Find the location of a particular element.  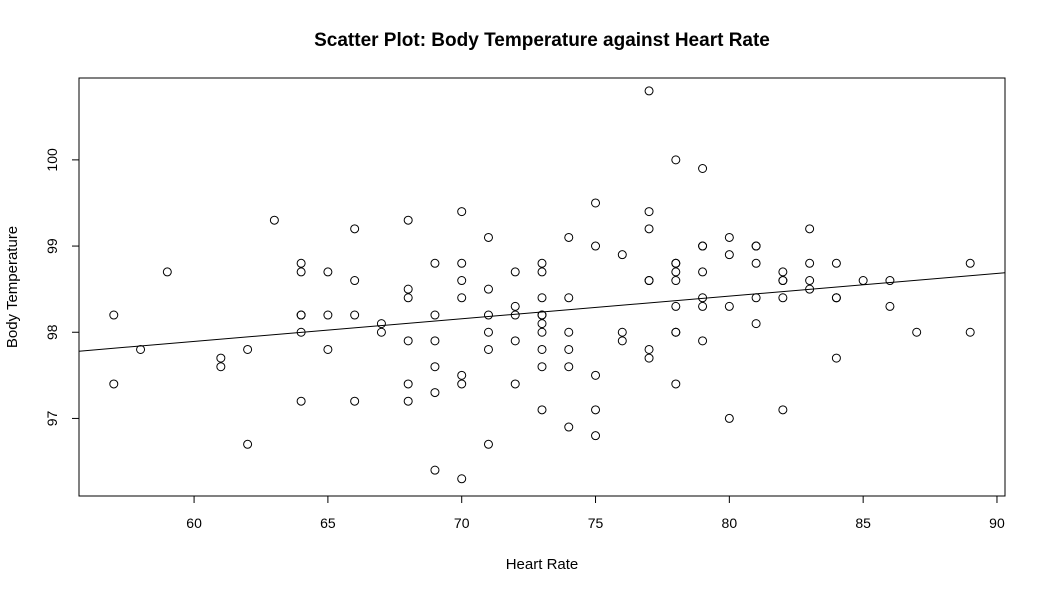

x-tick-label: 90 is located at coordinates (997, 523).